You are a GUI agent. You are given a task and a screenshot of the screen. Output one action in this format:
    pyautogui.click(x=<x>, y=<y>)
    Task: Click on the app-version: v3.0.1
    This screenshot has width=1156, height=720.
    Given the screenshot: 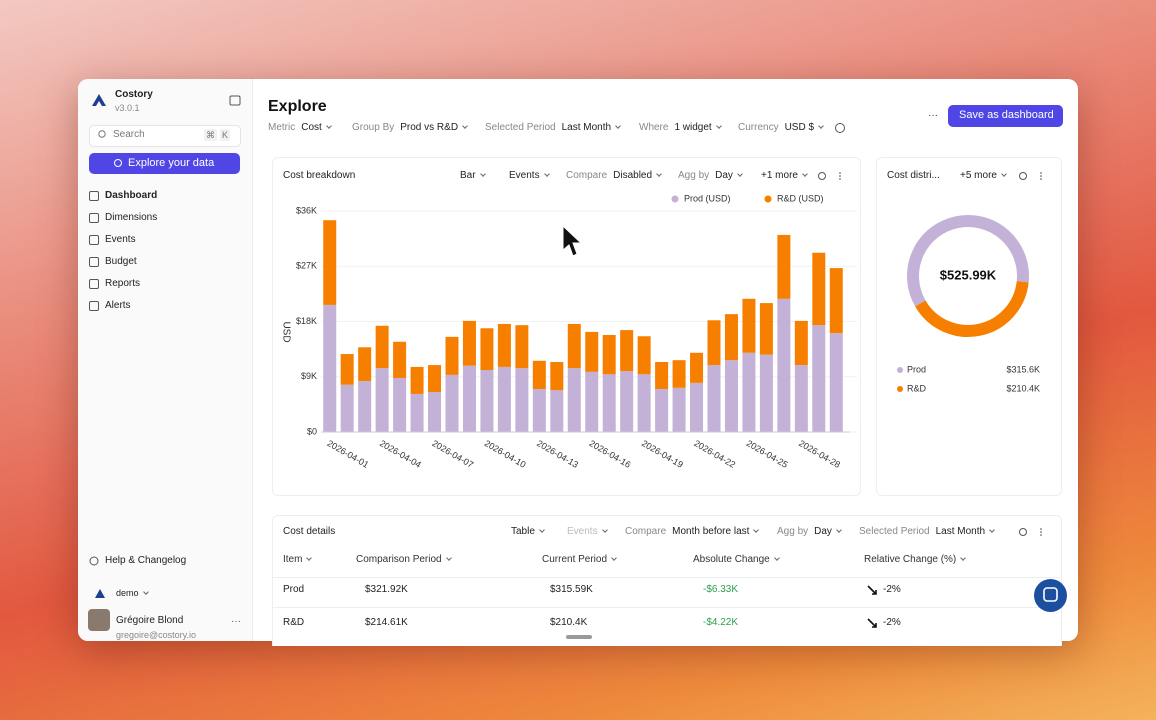 What is the action you would take?
    pyautogui.click(x=127, y=108)
    